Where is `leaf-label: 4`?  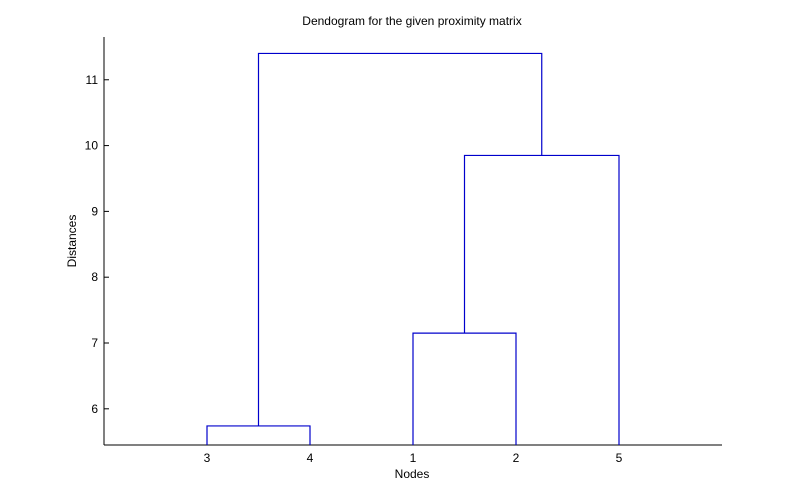
leaf-label: 4 is located at coordinates (310, 458).